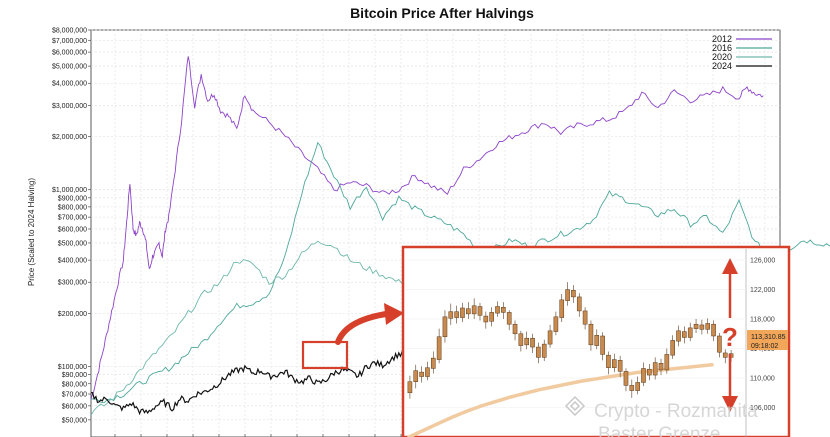 The image size is (830, 437). I want to click on y-tick-label: $3,000,000, so click(69, 106).